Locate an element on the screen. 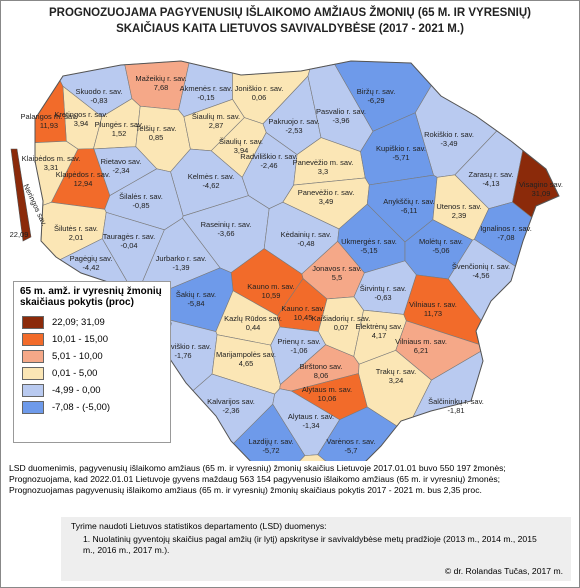 This screenshot has height=588, width=580. region-value: -4,56 is located at coordinates (480, 275).